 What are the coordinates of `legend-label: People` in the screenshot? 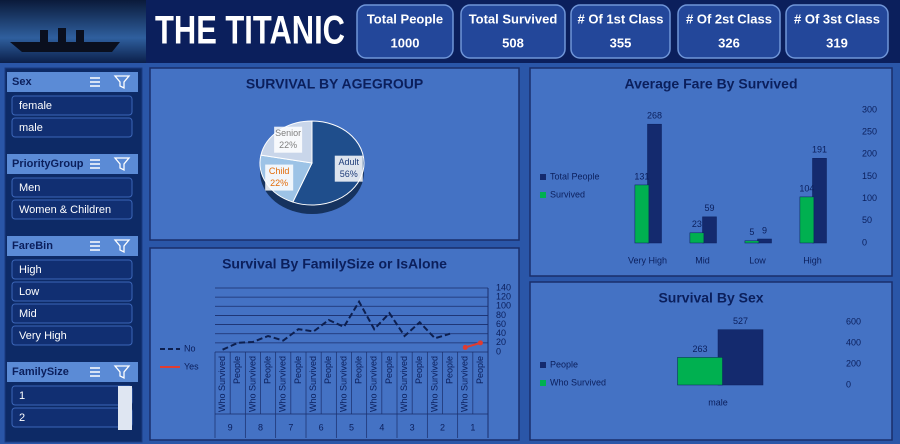 It's located at (564, 364).